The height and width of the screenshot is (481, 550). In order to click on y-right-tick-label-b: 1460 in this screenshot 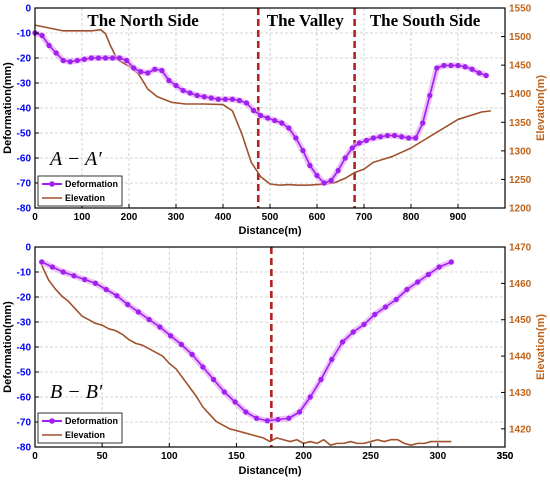, I will do `click(520, 284)`.